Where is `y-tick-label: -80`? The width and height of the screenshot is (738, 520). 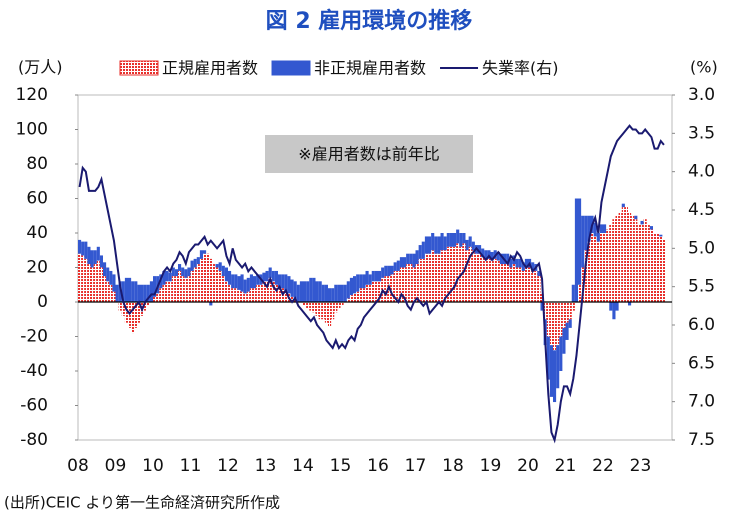
y-tick-label: -80 is located at coordinates (34, 440).